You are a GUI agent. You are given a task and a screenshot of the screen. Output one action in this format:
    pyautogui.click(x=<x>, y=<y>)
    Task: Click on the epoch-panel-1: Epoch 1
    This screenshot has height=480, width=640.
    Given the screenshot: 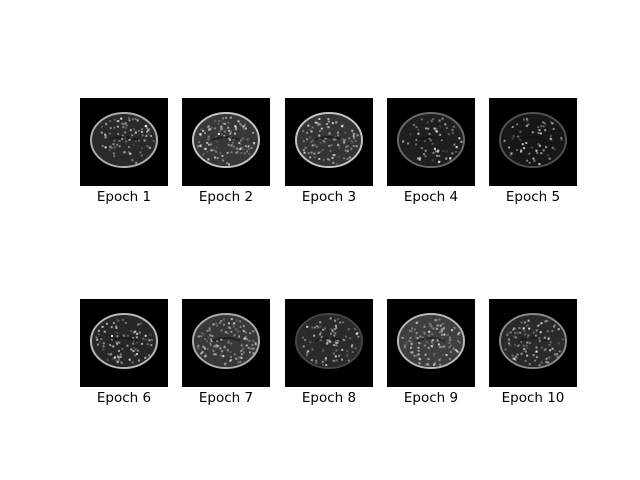 What is the action you would take?
    pyautogui.click(x=124, y=151)
    